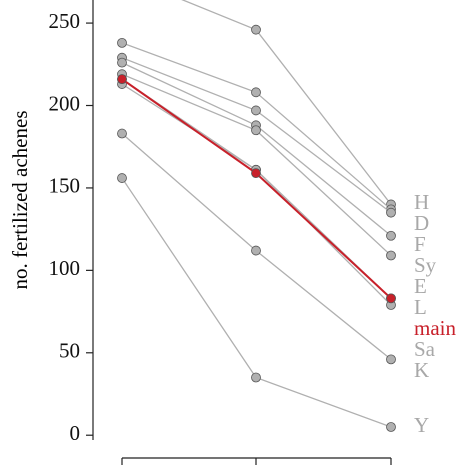  Describe the element at coordinates (421, 425) in the screenshot. I see `series-label: Y` at that location.